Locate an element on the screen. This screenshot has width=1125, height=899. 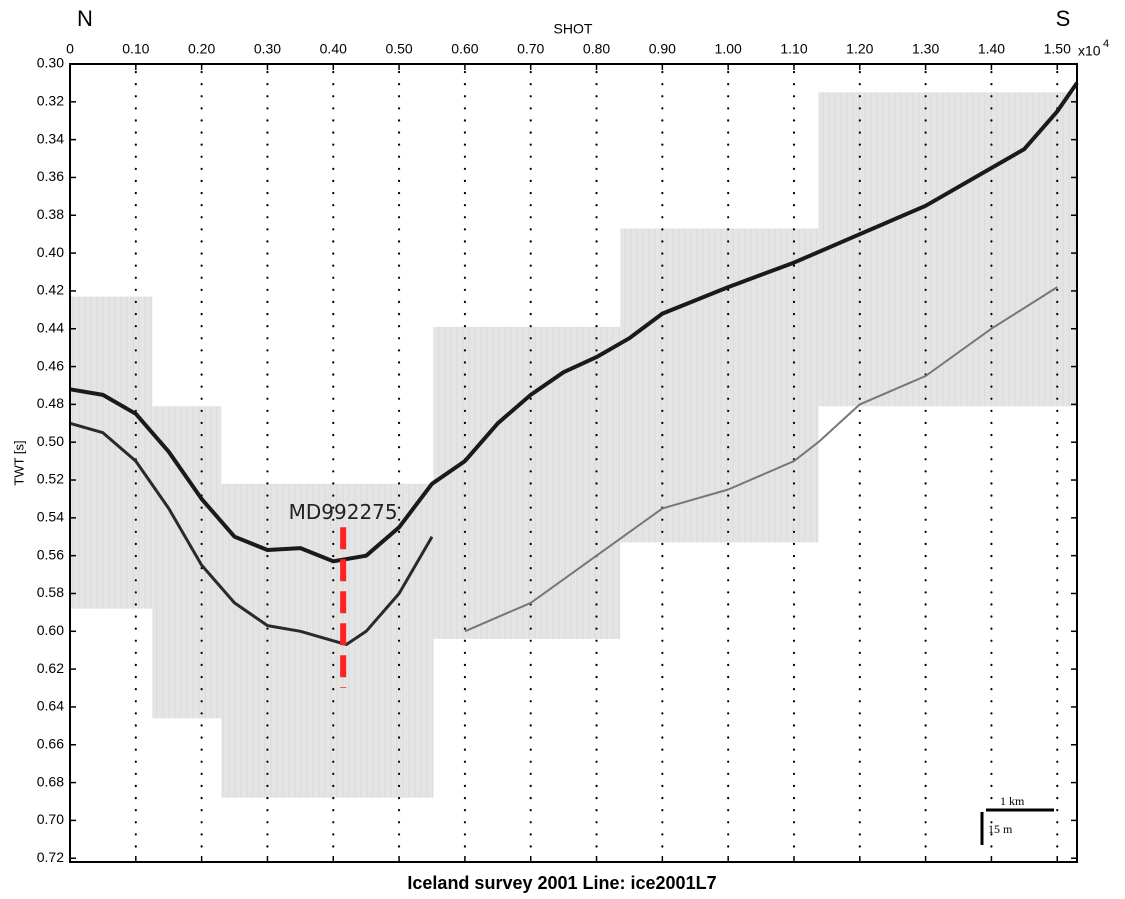
core-label: MD992275 is located at coordinates (343, 512).